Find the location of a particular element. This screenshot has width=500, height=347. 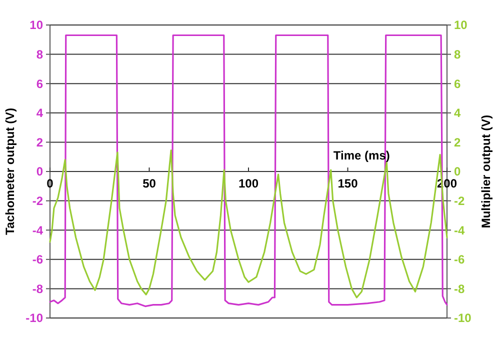

y-tick-label: -10 is located at coordinates (35, 318).